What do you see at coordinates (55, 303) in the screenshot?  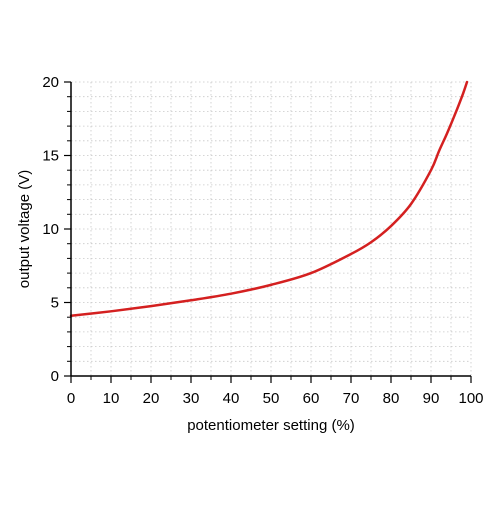 I see `y-tick-label: 5` at bounding box center [55, 303].